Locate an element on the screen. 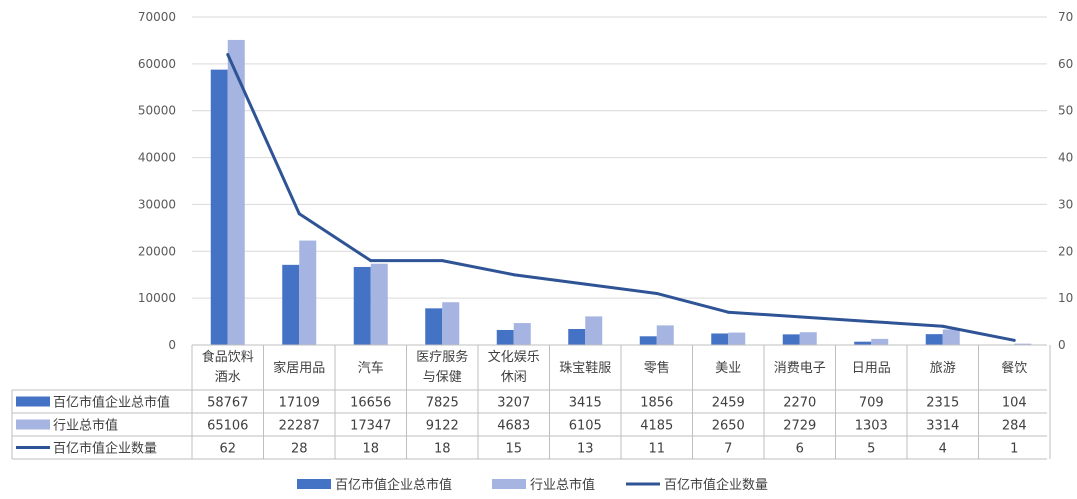 This screenshot has height=499, width=1077. left-axis-tick-label: 60000 is located at coordinates (157, 64).